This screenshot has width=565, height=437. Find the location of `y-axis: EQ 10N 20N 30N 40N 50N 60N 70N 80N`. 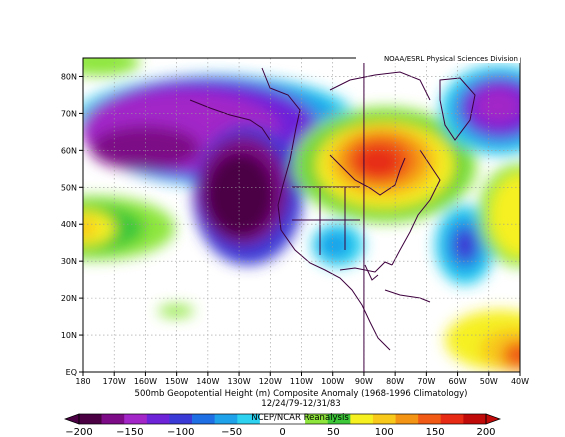

y-axis: EQ 10N 20N 30N 40N 50N 60N 70N 80N is located at coordinates (72, 224).